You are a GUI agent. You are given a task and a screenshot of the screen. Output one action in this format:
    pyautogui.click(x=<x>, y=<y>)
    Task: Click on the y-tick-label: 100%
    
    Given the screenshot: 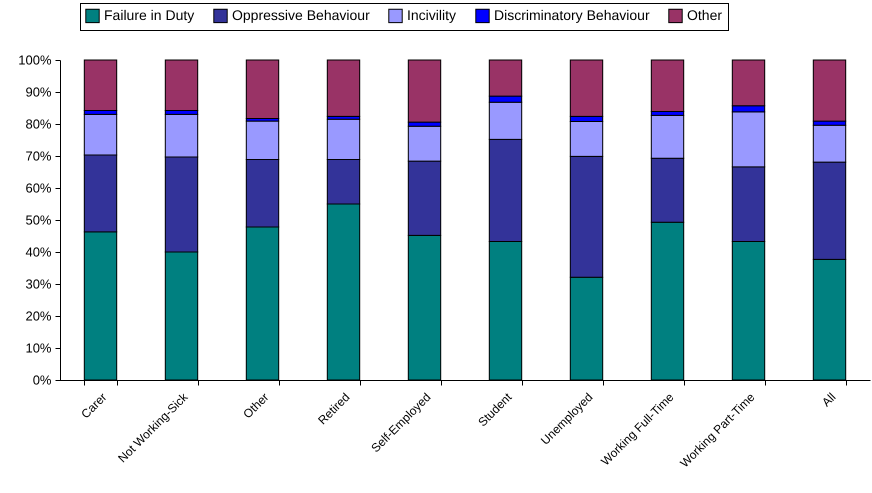 What is the action you would take?
    pyautogui.click(x=35, y=60)
    